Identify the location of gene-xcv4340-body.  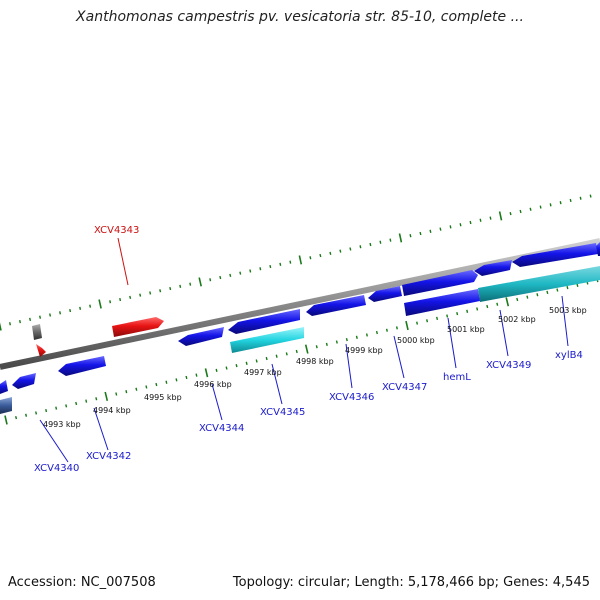
(4, 387).